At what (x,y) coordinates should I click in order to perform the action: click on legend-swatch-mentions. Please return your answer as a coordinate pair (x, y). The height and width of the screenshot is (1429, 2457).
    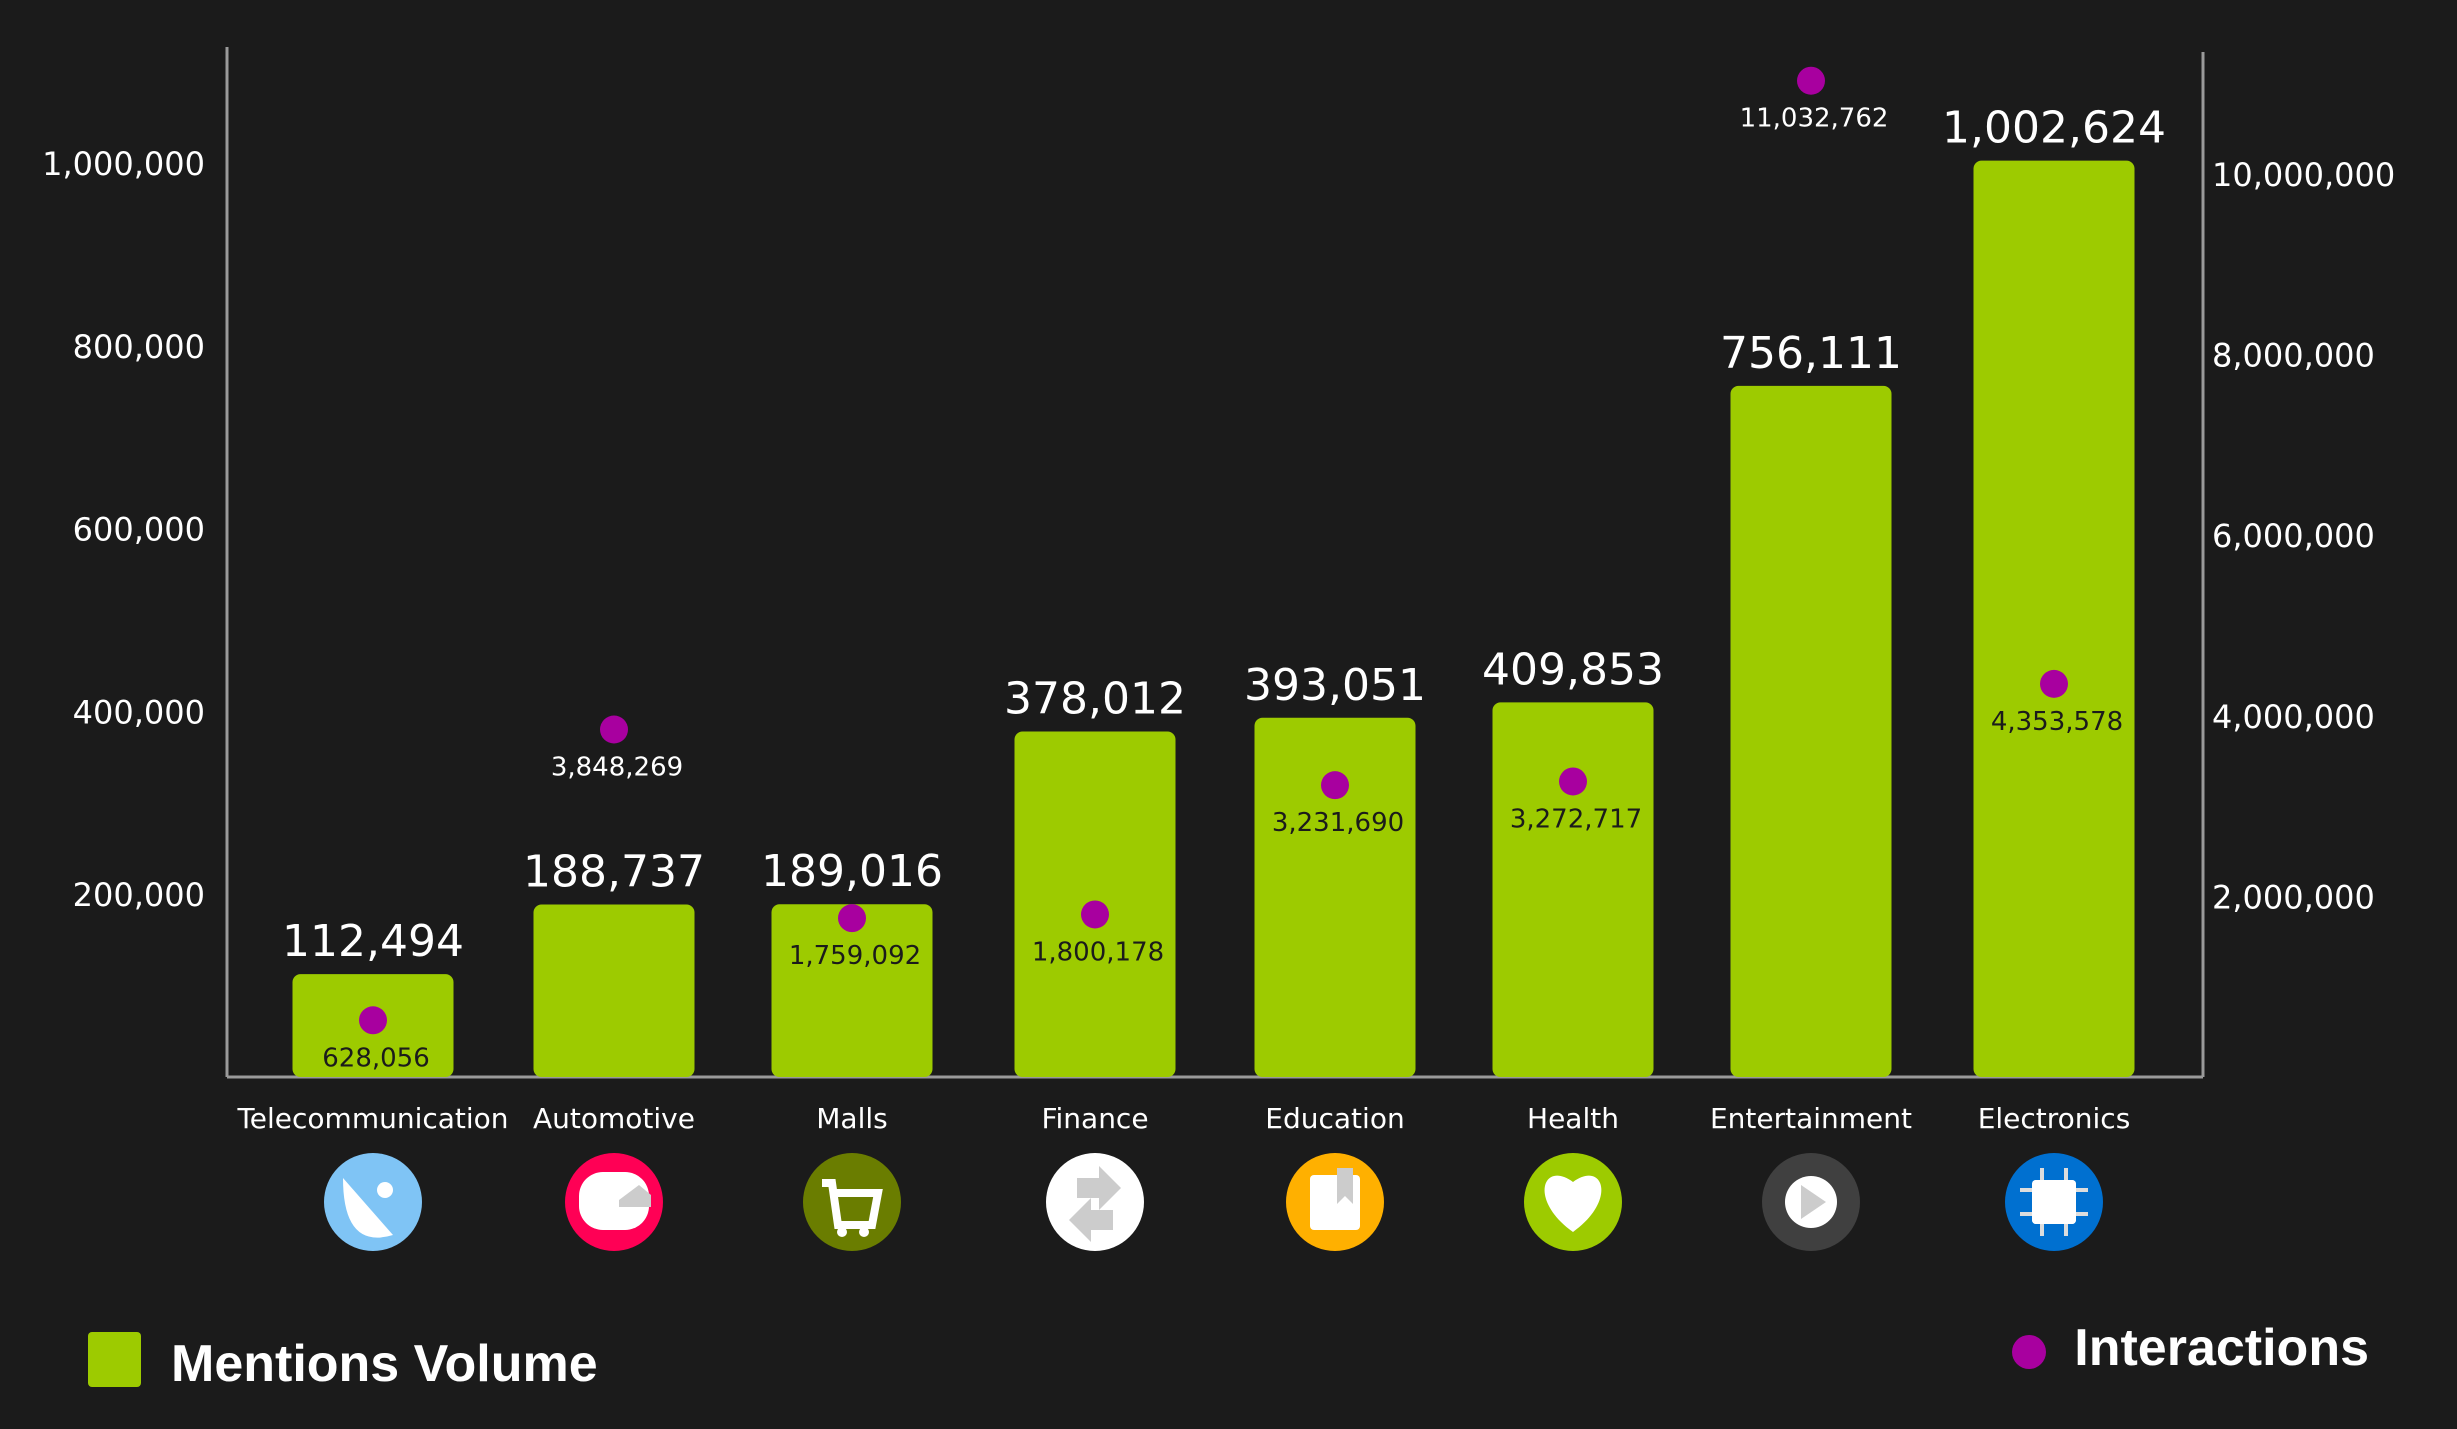
    Looking at the image, I should click on (114, 1359).